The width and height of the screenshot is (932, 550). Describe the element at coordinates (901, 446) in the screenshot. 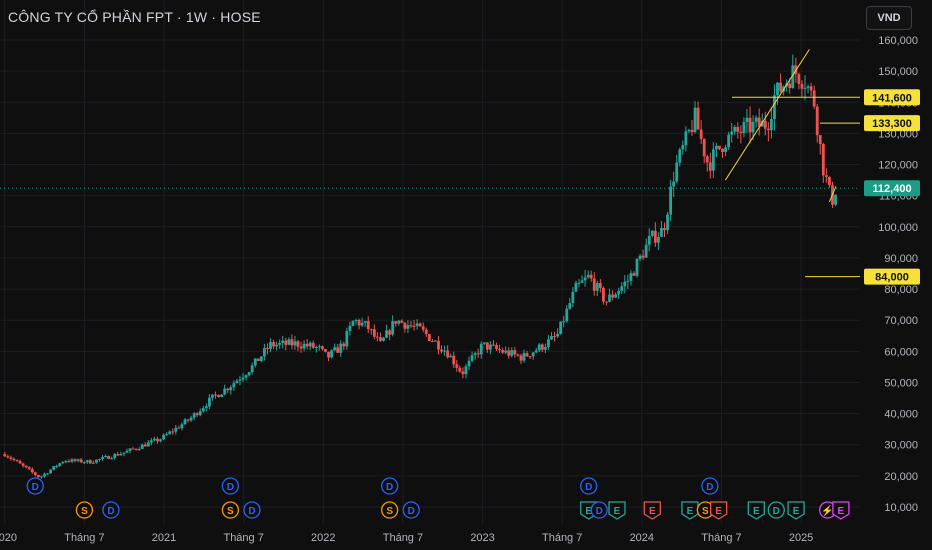

I see `y-tick-label: 30,000` at that location.